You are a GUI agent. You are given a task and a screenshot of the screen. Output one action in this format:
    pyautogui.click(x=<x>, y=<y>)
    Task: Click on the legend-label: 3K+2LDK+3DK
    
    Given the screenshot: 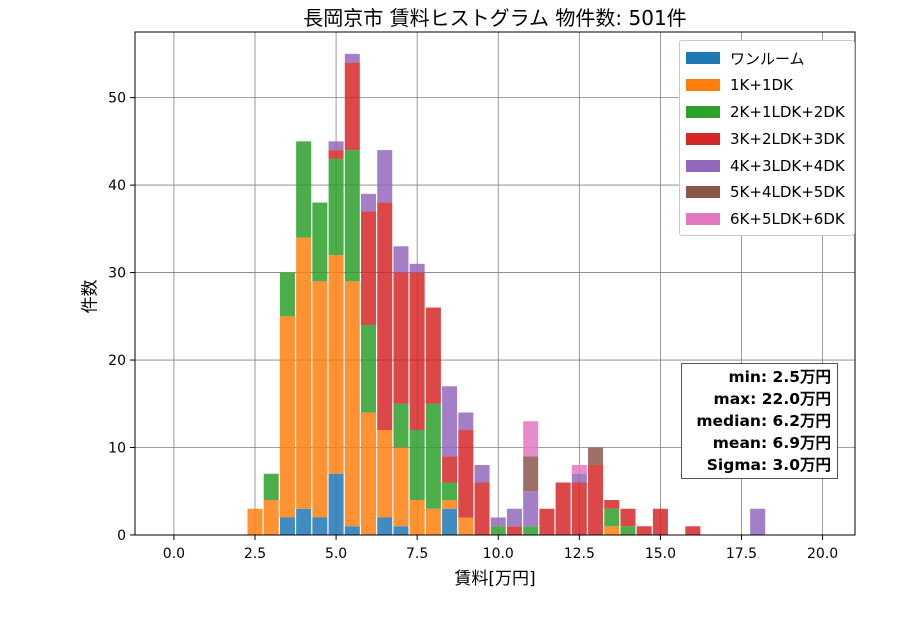 What is the action you would take?
    pyautogui.click(x=787, y=138)
    